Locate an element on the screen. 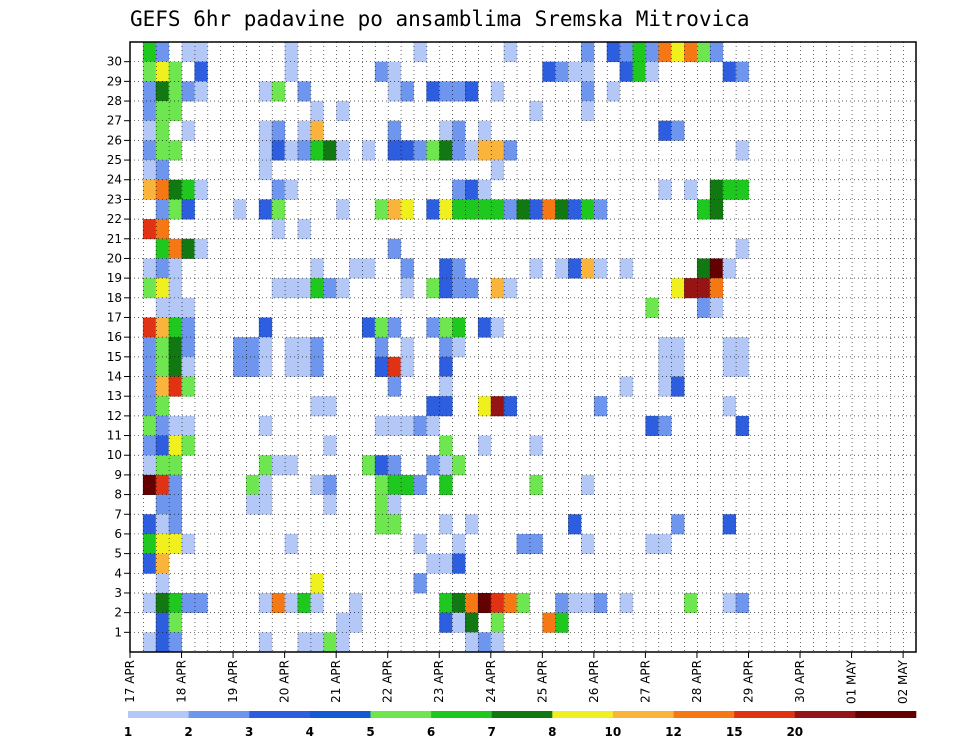  y-tick-label: 21 is located at coordinates (114, 239).